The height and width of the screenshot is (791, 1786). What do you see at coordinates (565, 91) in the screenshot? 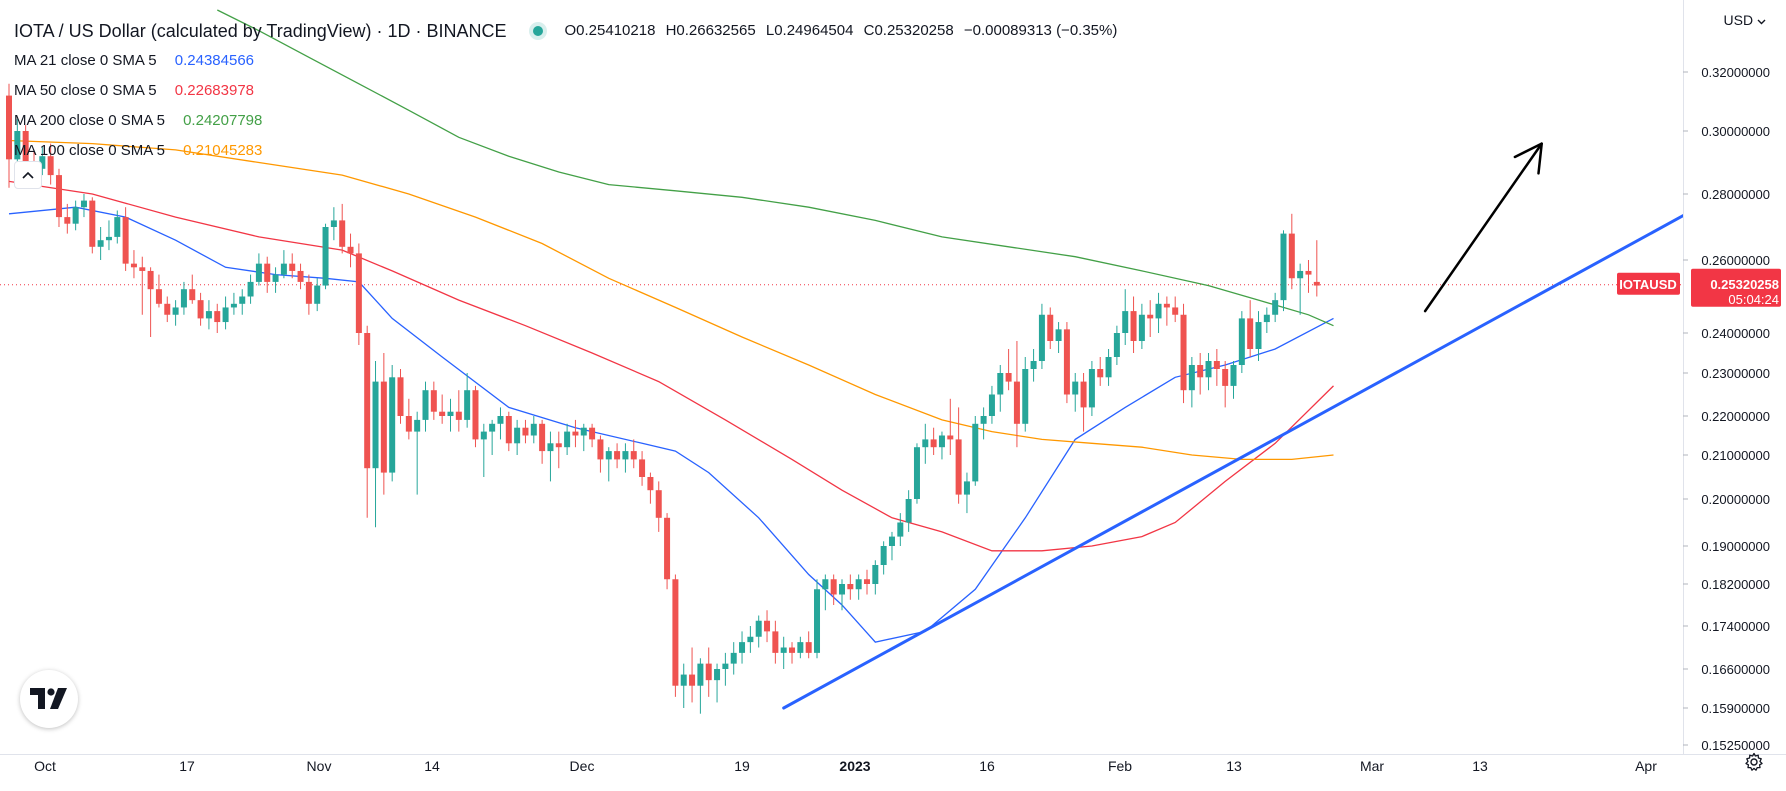
I see `indicator-ma50: MA 50 close 0 SMA 5 0.22683978` at bounding box center [565, 91].